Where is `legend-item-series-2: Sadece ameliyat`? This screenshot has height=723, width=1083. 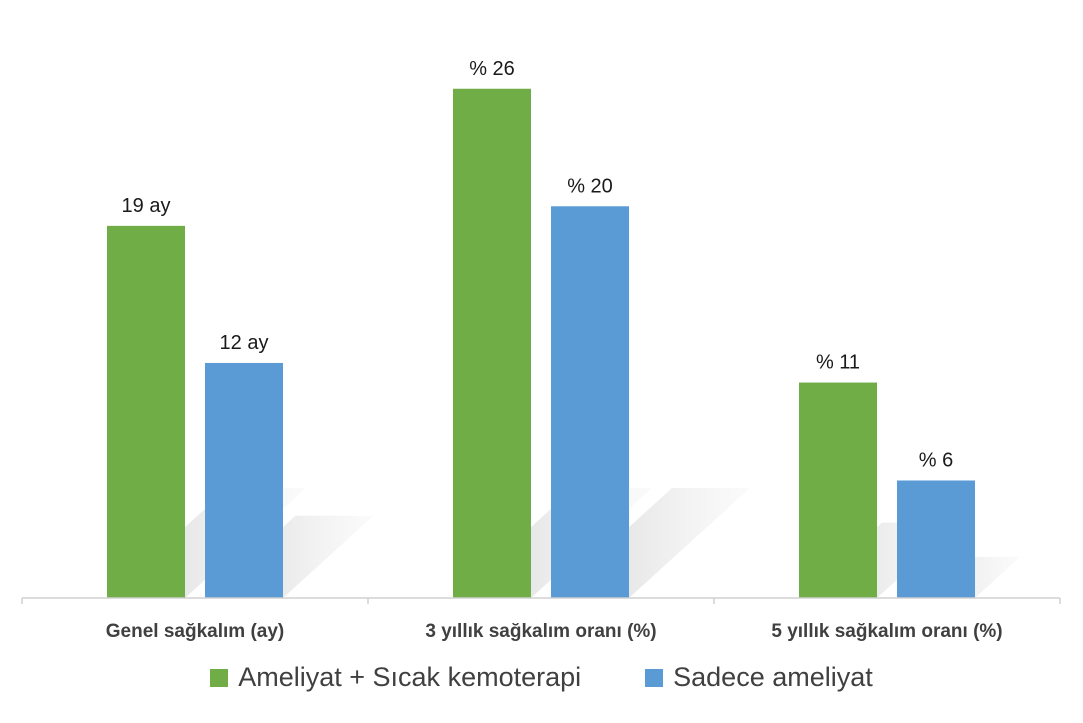
legend-item-series-2: Sadece ameliyat is located at coordinates (759, 677).